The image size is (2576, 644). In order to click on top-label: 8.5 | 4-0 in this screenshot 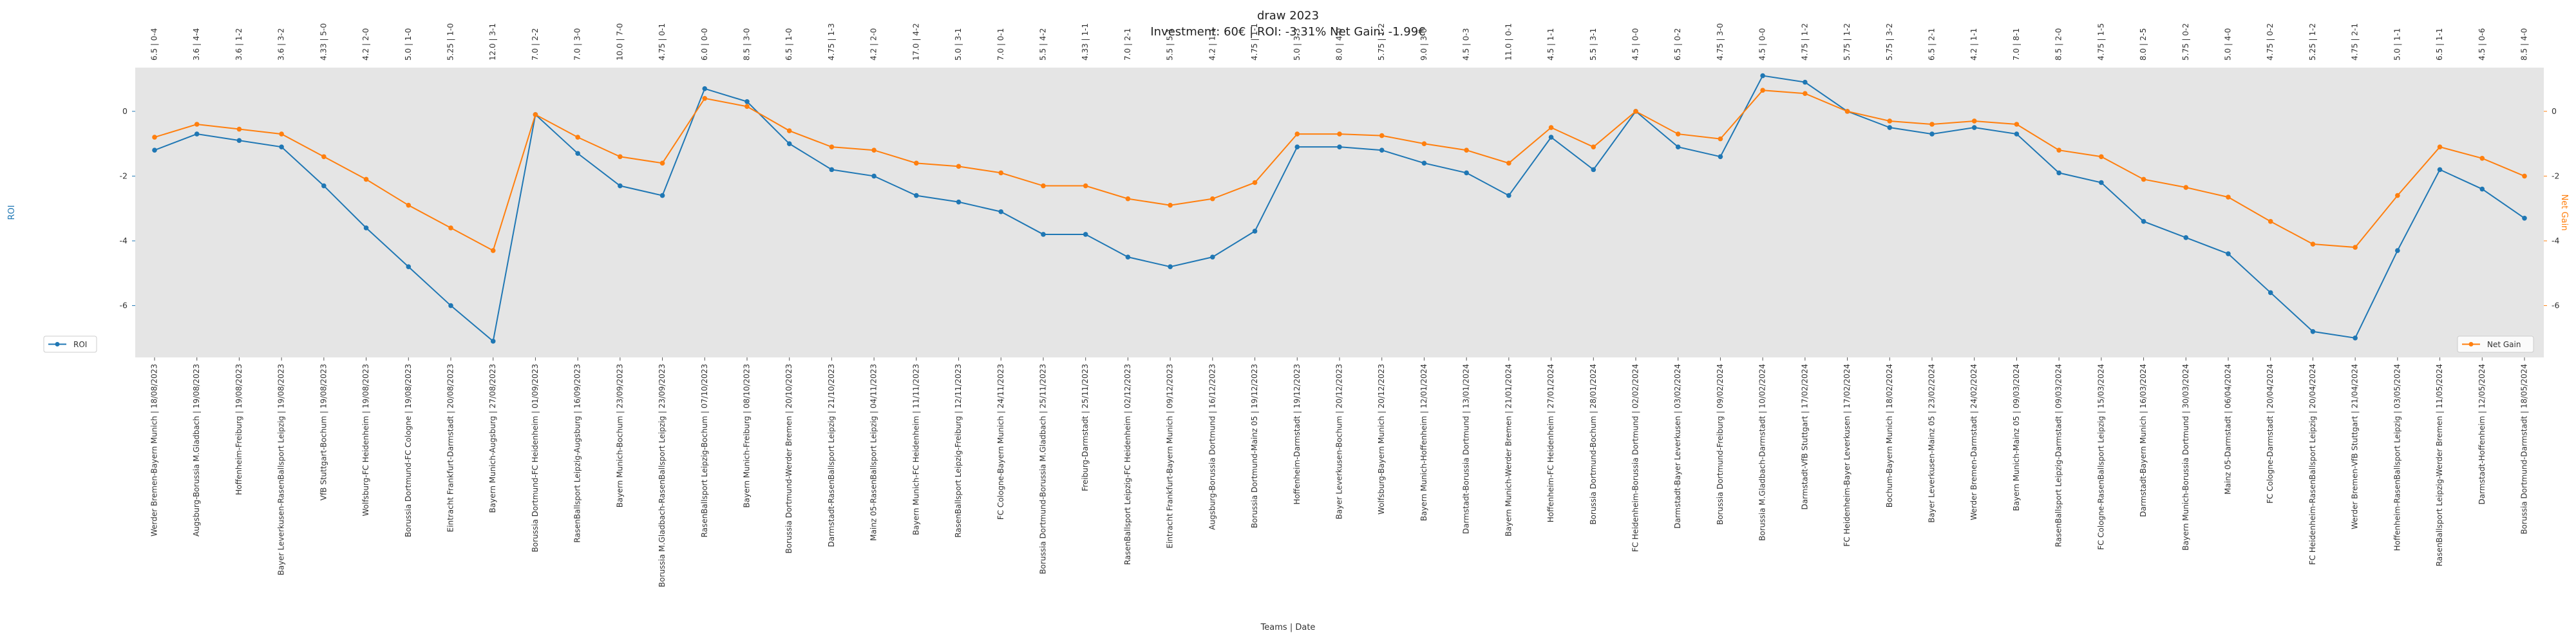, I will do `click(2524, 44)`.